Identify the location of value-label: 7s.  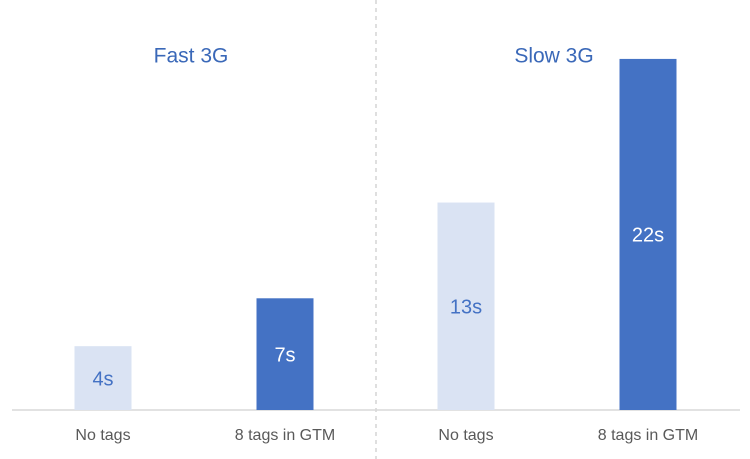
(284, 355).